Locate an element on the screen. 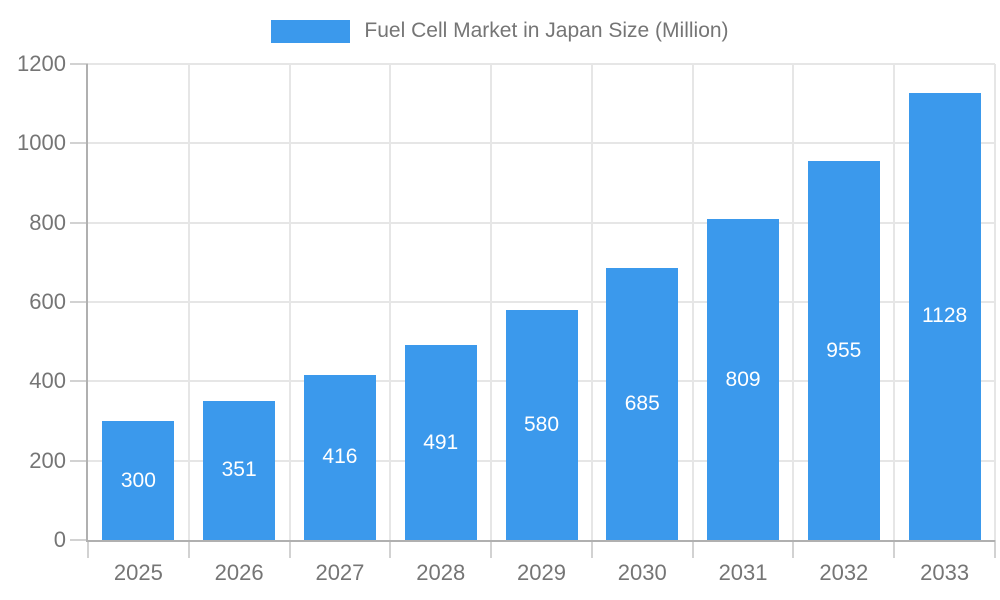  bar: 300 is located at coordinates (138, 480).